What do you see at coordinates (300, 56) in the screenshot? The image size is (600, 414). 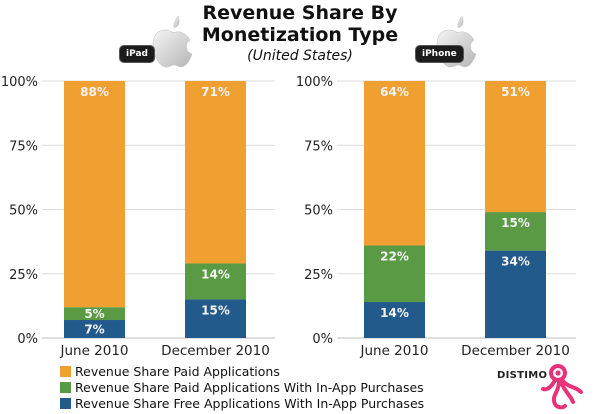 I see `chart-subtitle: (United States)` at bounding box center [300, 56].